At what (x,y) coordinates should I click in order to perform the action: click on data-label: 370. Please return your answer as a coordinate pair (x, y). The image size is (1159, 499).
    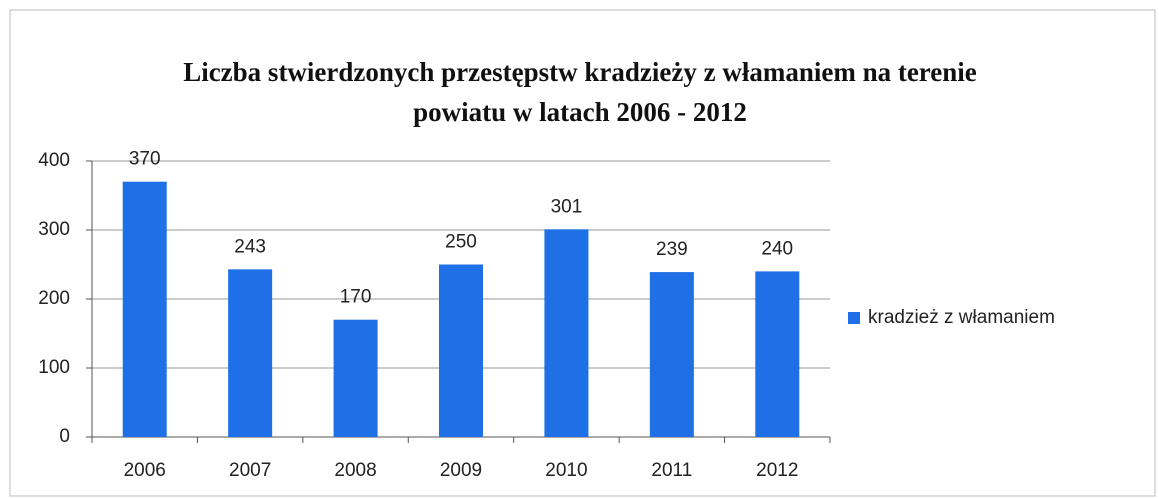
    Looking at the image, I should click on (145, 159).